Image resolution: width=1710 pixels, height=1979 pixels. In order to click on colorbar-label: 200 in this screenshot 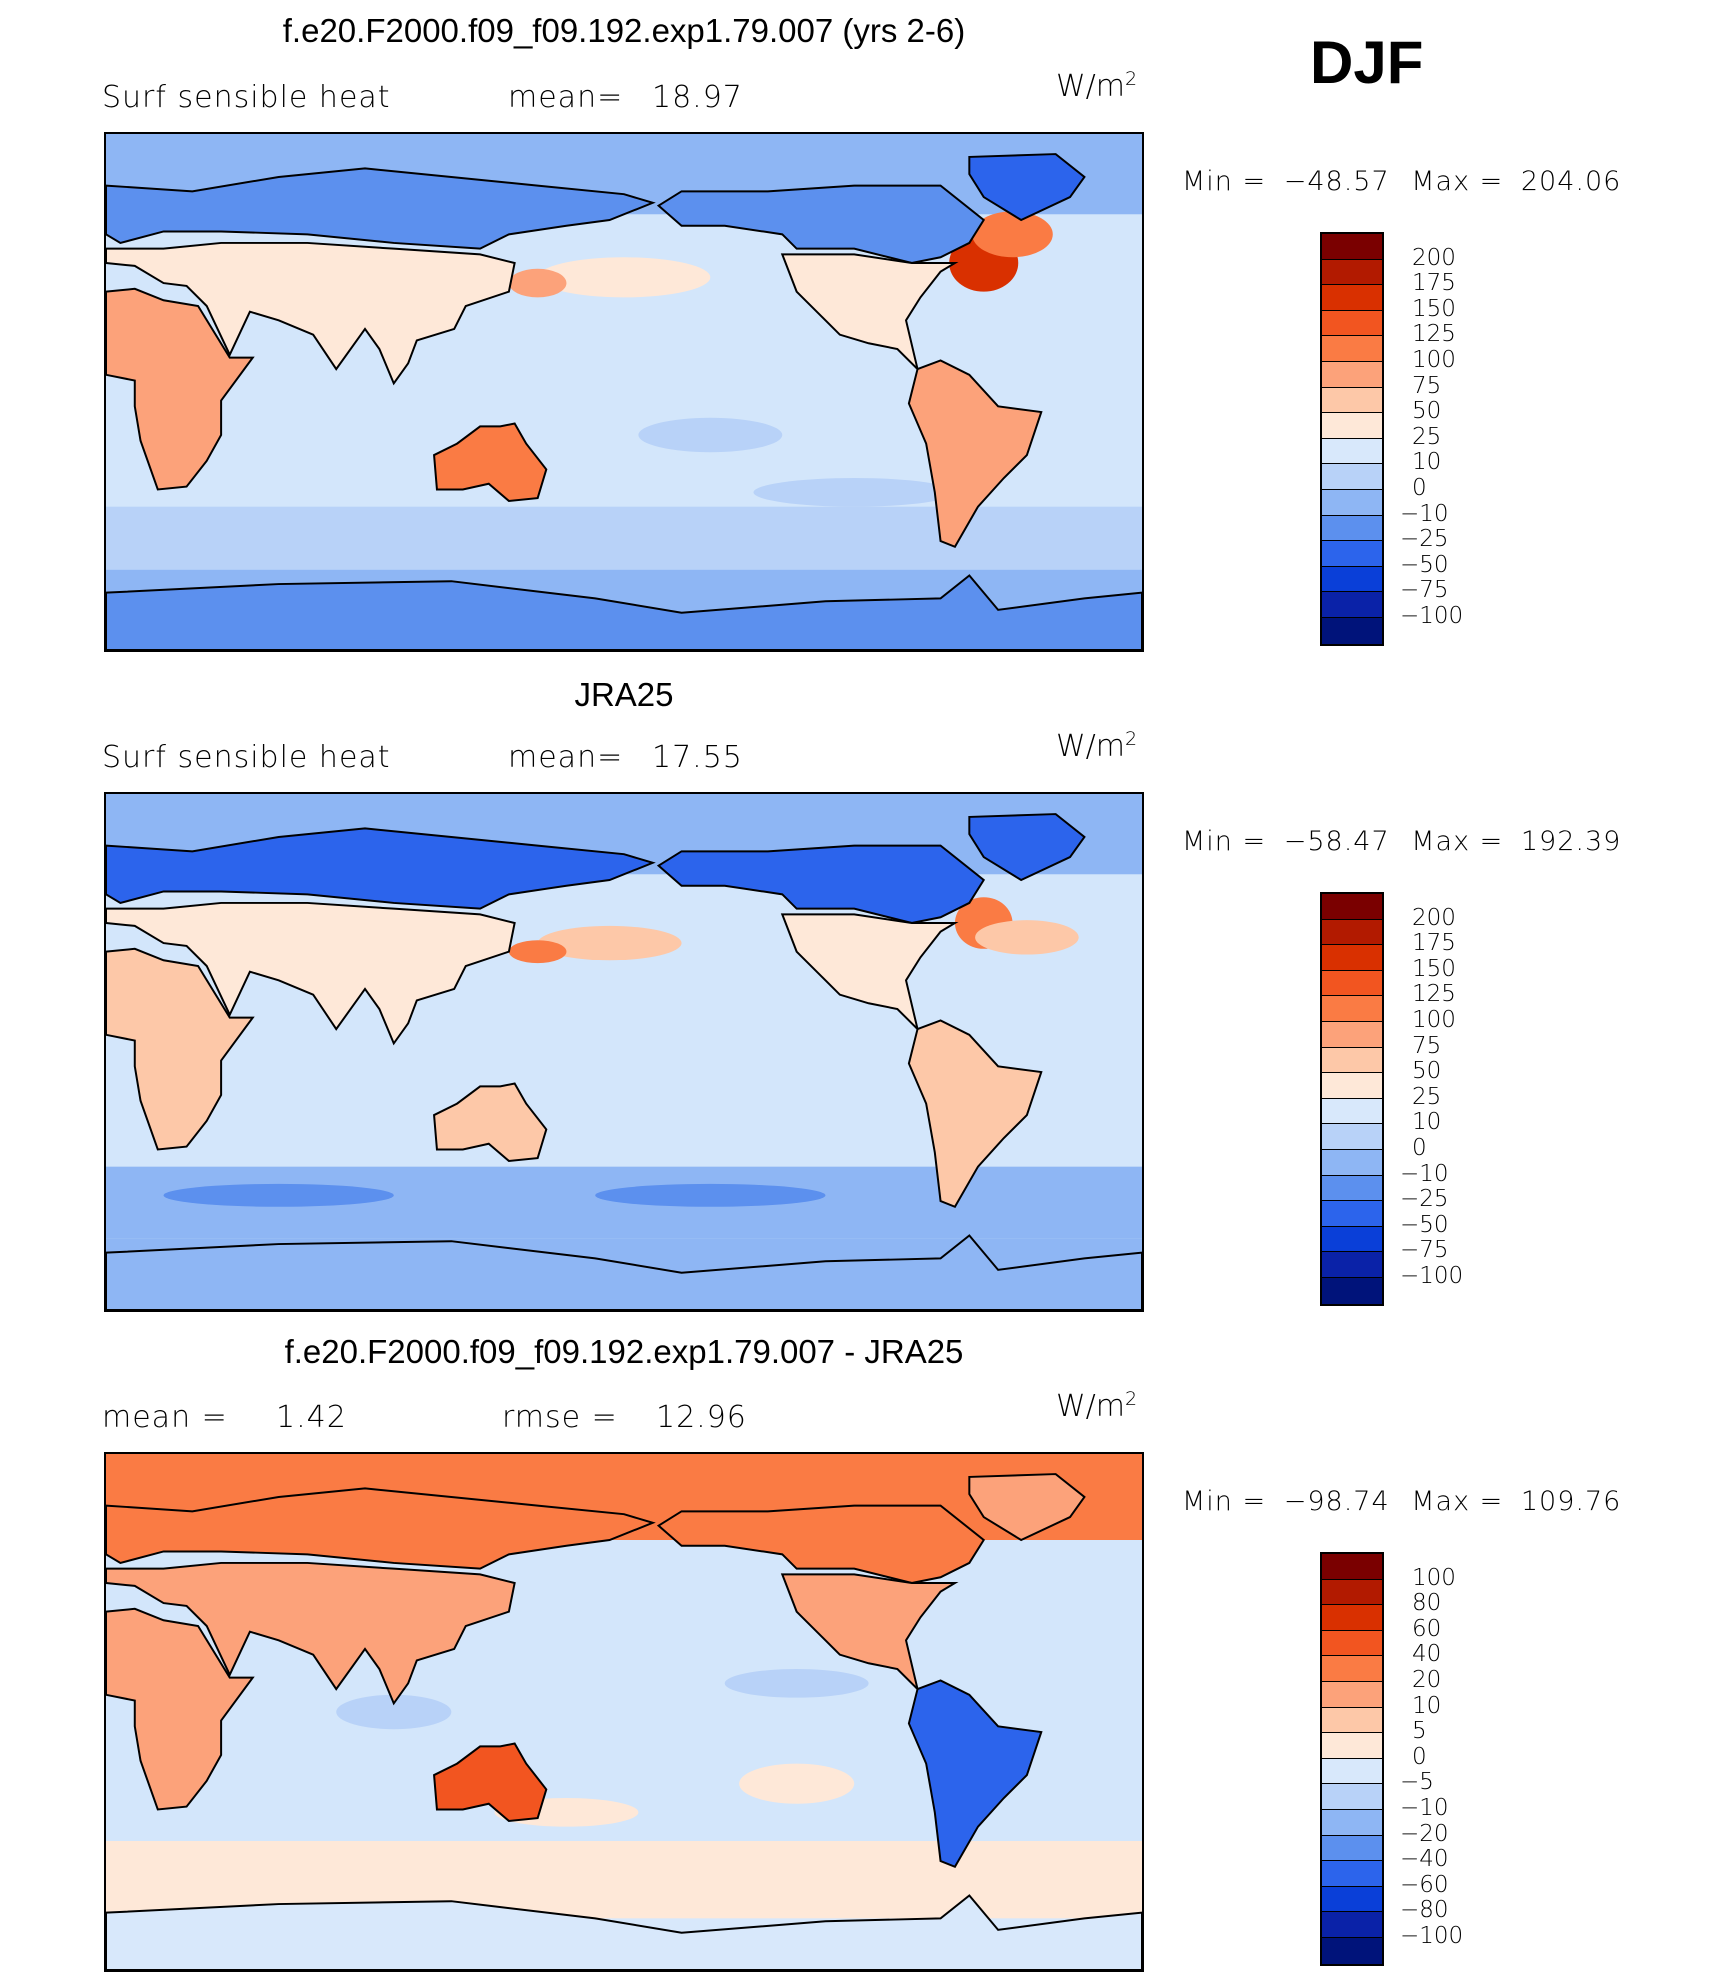, I will do `click(1434, 917)`.